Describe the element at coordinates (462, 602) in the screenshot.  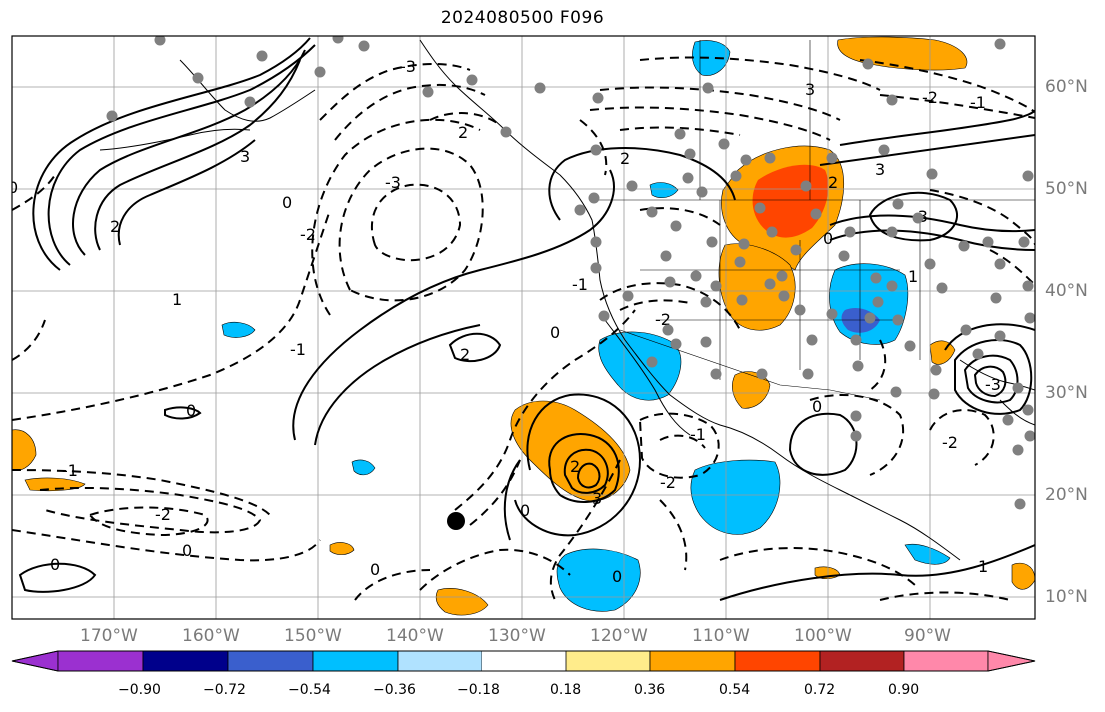
I see `warm-anomaly-south-center` at that location.